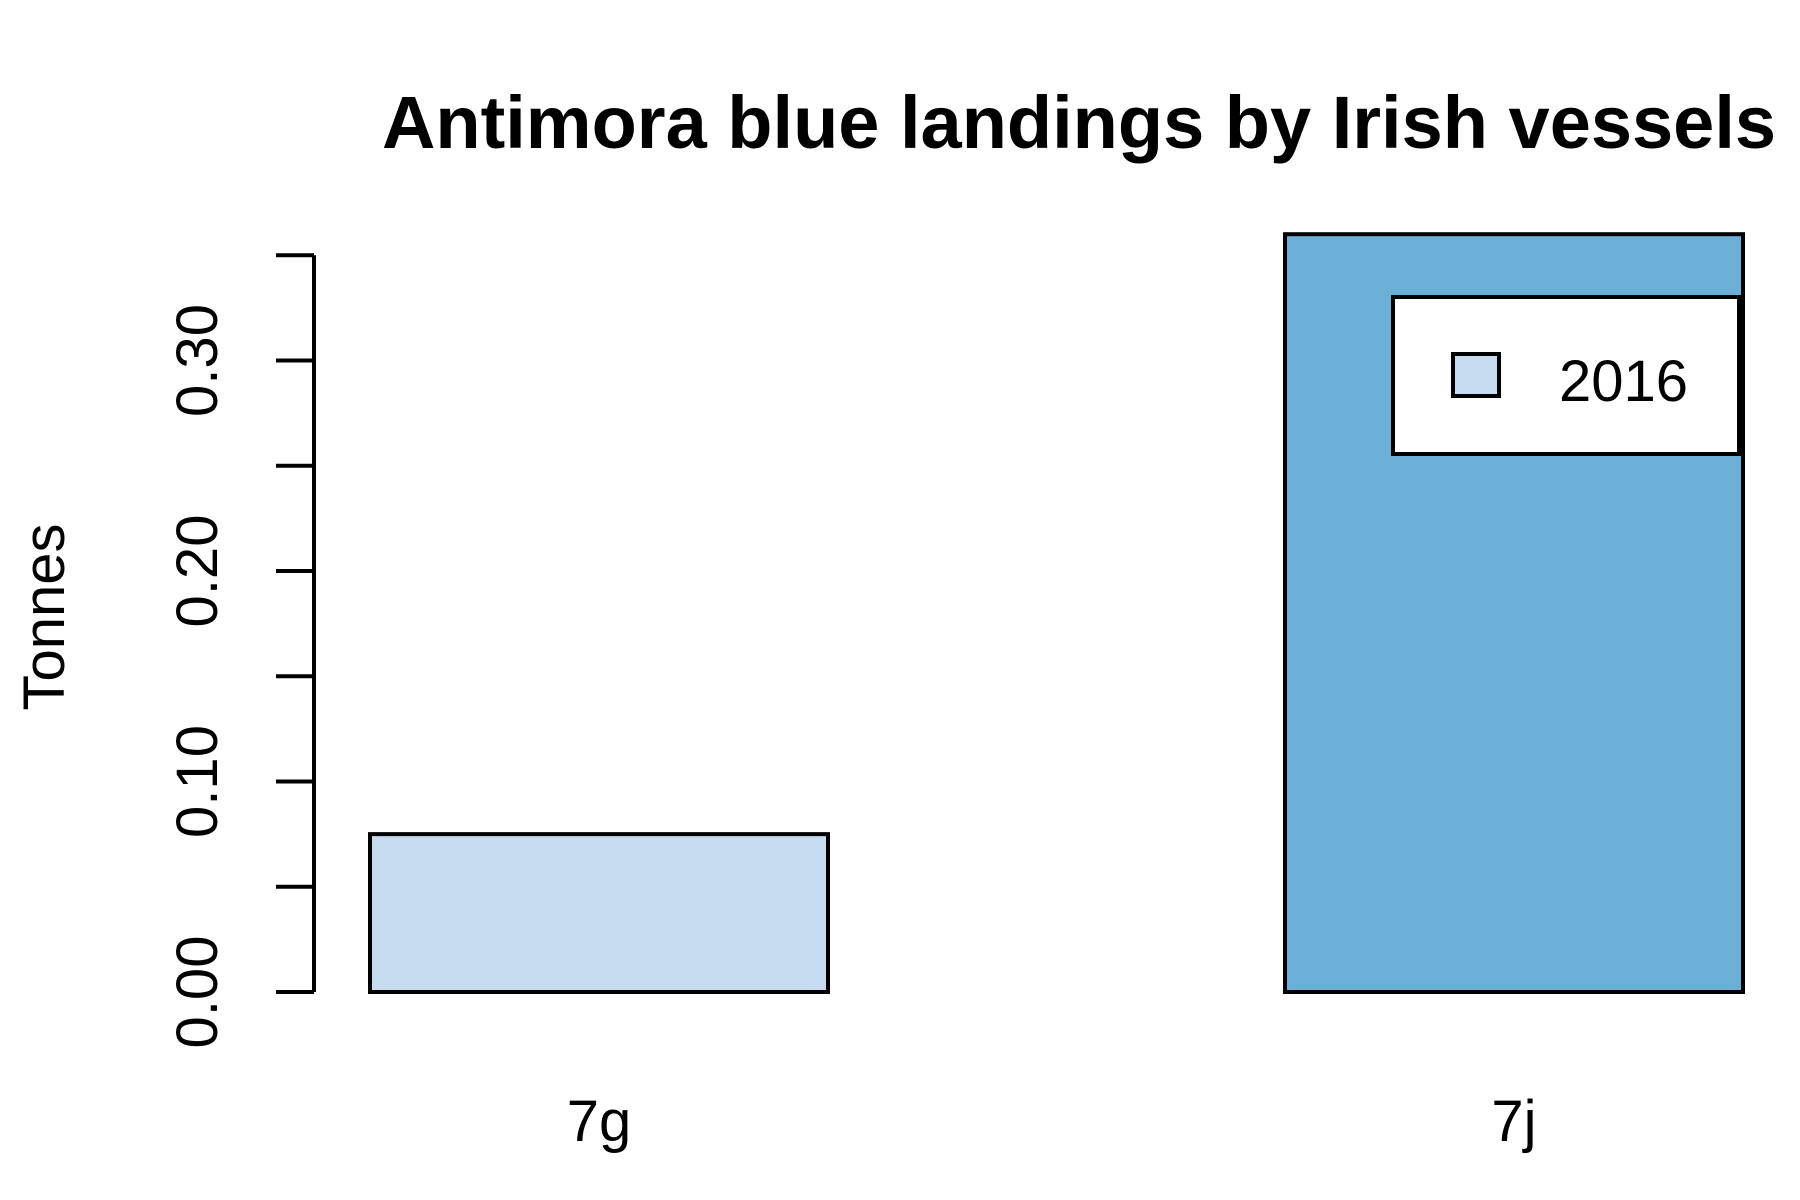 The height and width of the screenshot is (1200, 1800). Describe the element at coordinates (1079, 122) in the screenshot. I see `chart-title: Antimora blue landings by Irish vessels` at that location.